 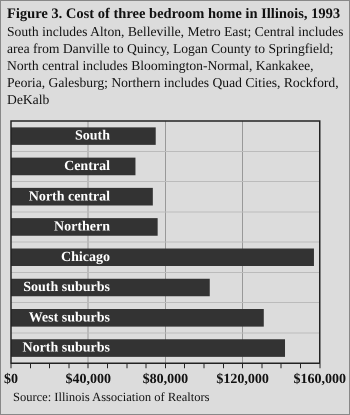 I want to click on x-tick-label: $80,000, so click(x=165, y=380).